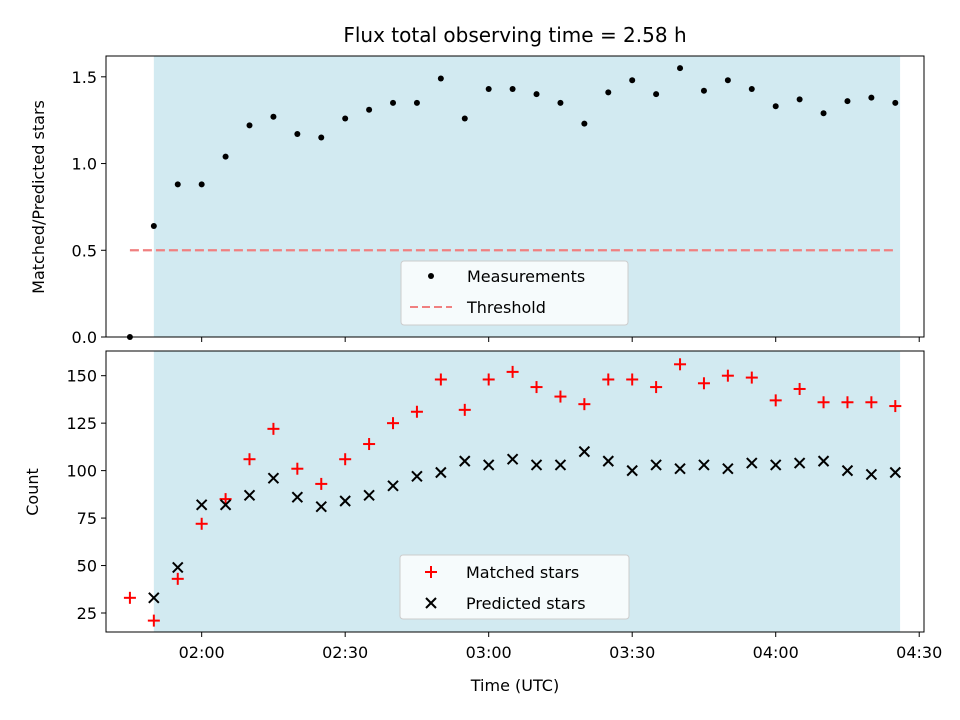  What do you see at coordinates (506, 307) in the screenshot?
I see `legend-threshold-label: Threshold` at bounding box center [506, 307].